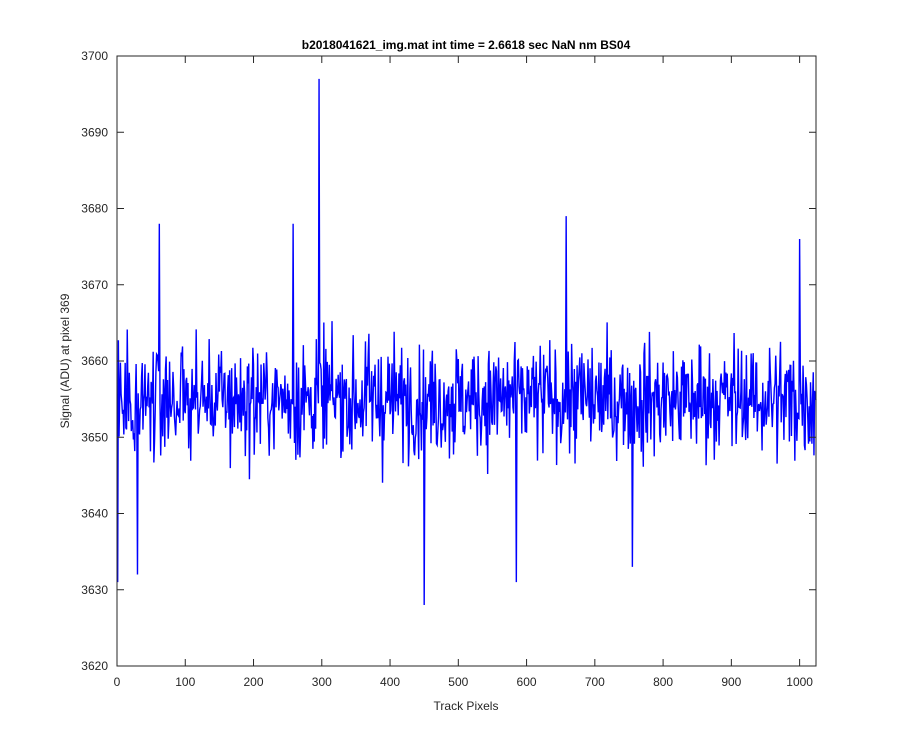 The height and width of the screenshot is (750, 900). I want to click on y-tick-label: 3700, so click(94, 56).